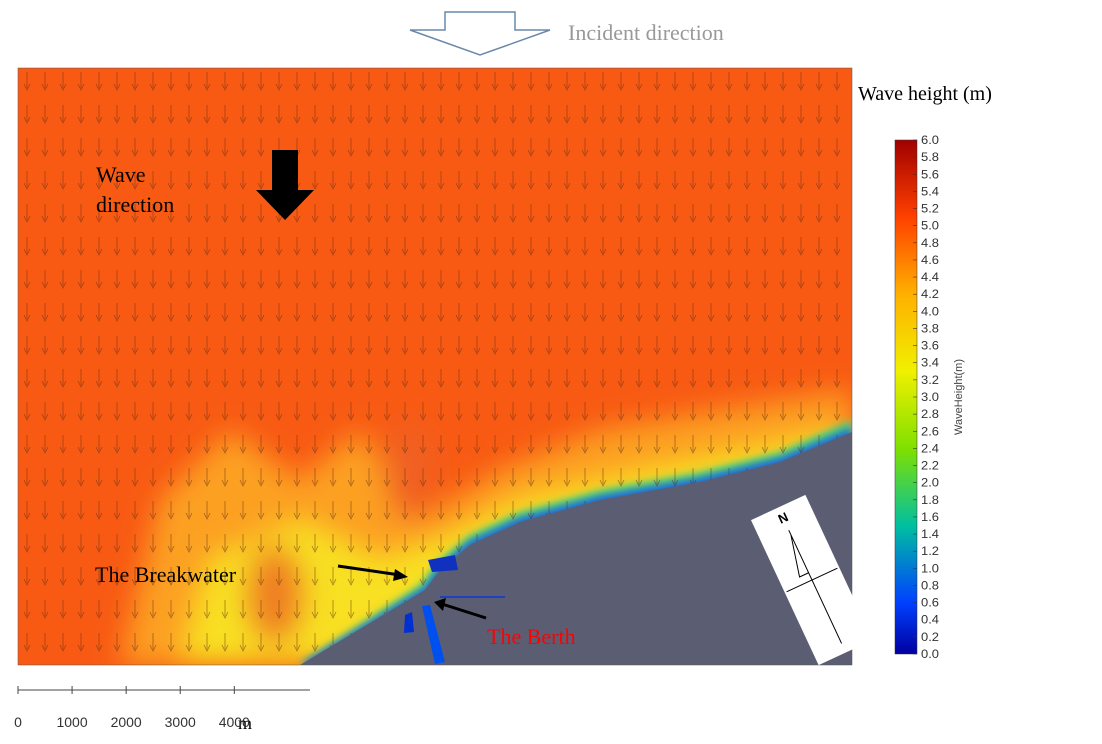 Image resolution: width=1102 pixels, height=744 pixels. What do you see at coordinates (930, 346) in the screenshot?
I see `colorbar-tick-label: 3.6` at bounding box center [930, 346].